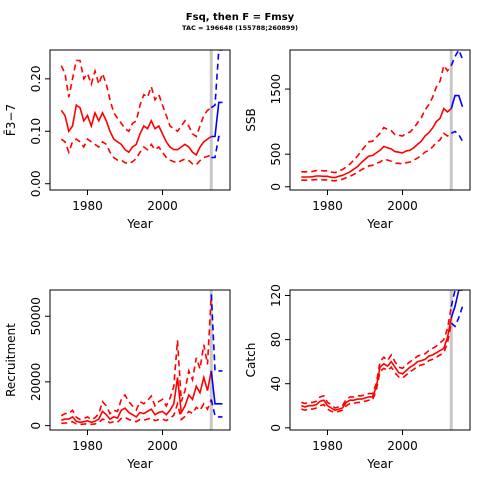 This screenshot has width=480, height=480. Describe the element at coordinates (457, 101) in the screenshot. I see `ssb-projection-median-line` at that location.